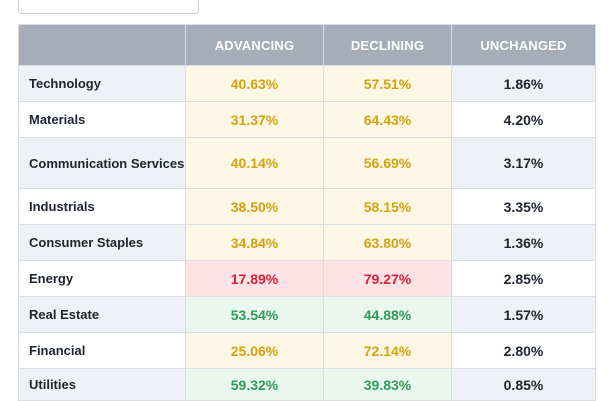  What do you see at coordinates (523, 384) in the screenshot?
I see `unchanged-cell: 0.85%` at bounding box center [523, 384].